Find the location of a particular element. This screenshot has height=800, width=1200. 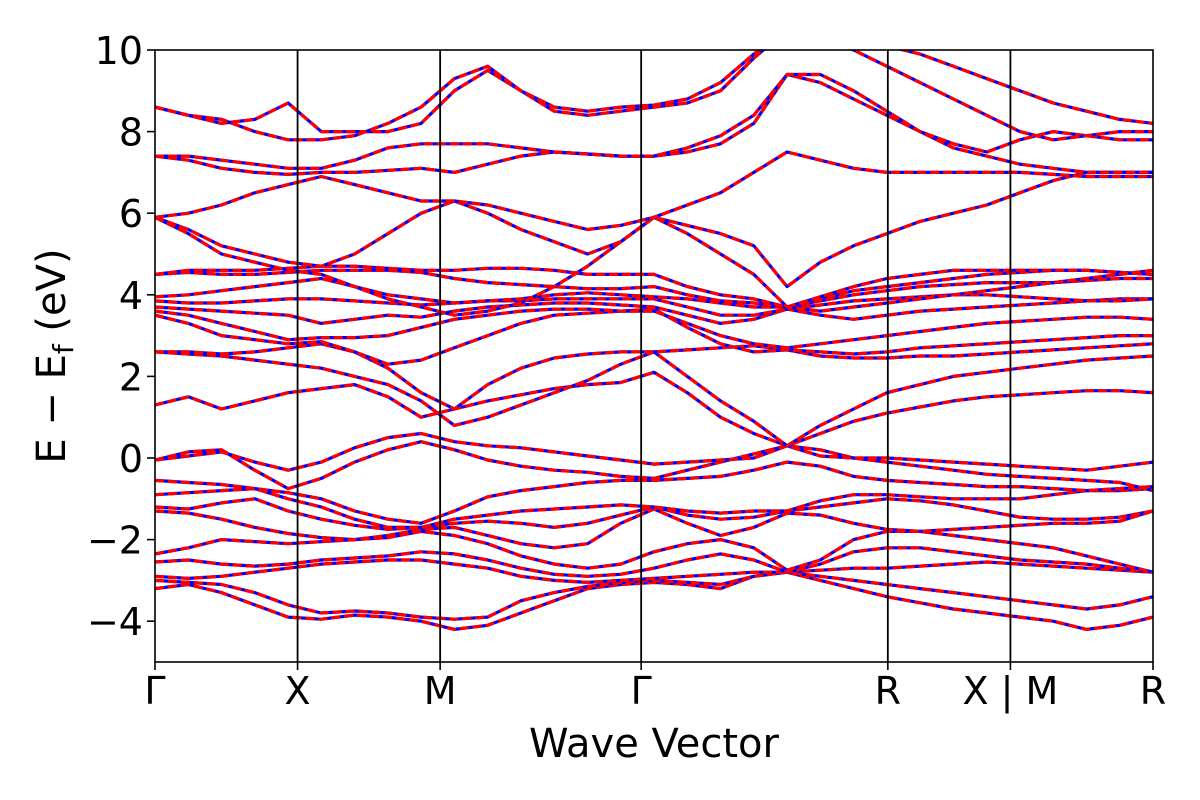

x-tick-label-6: R is located at coordinates (1153, 691).